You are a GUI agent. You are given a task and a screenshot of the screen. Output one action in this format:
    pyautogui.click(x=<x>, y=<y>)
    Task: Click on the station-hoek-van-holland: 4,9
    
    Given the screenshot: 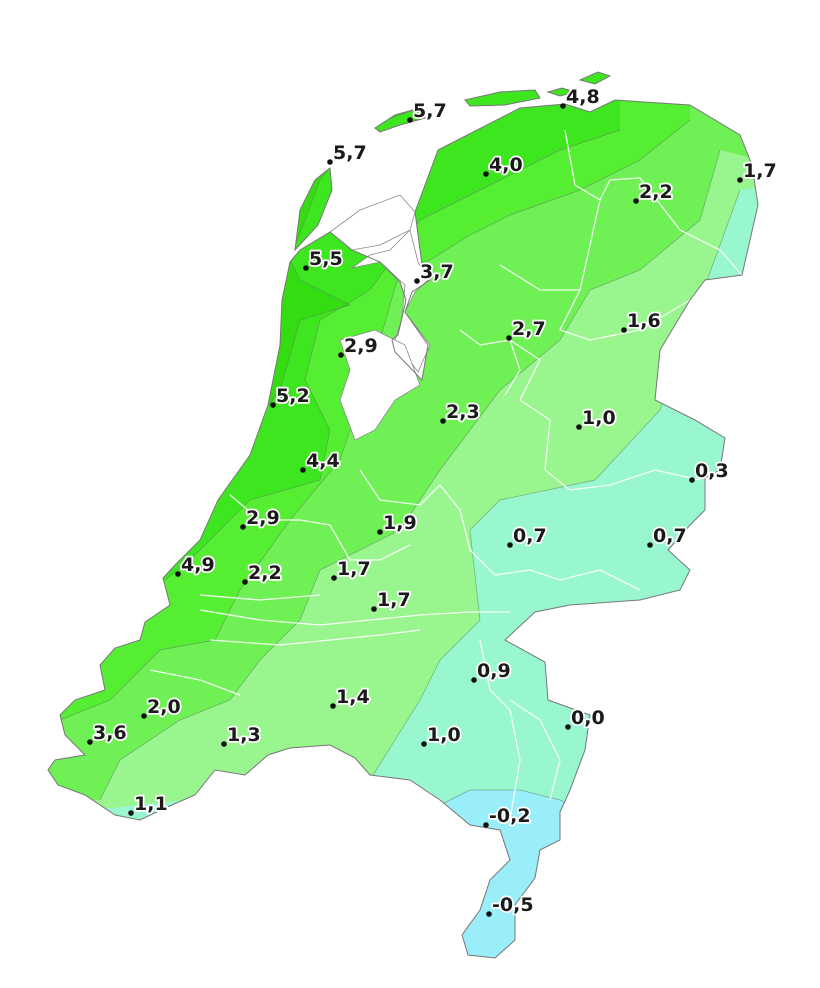 What is the action you would take?
    pyautogui.click(x=195, y=565)
    